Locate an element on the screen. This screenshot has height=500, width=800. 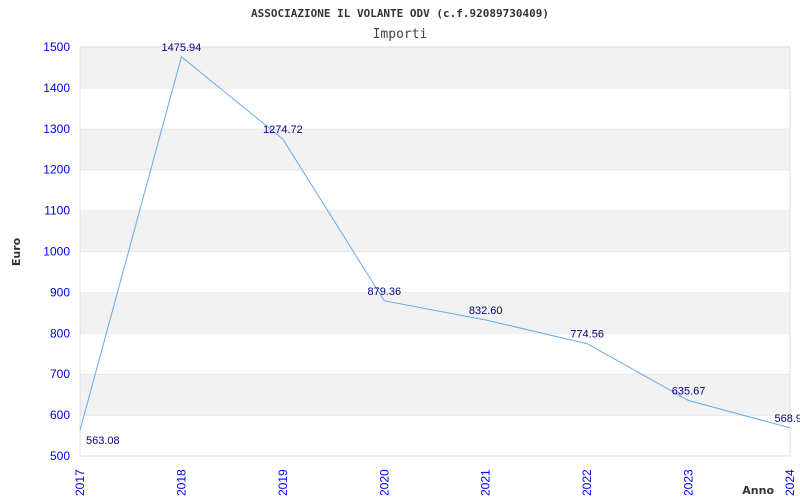
x-tick-label: 2018 is located at coordinates (181, 482).